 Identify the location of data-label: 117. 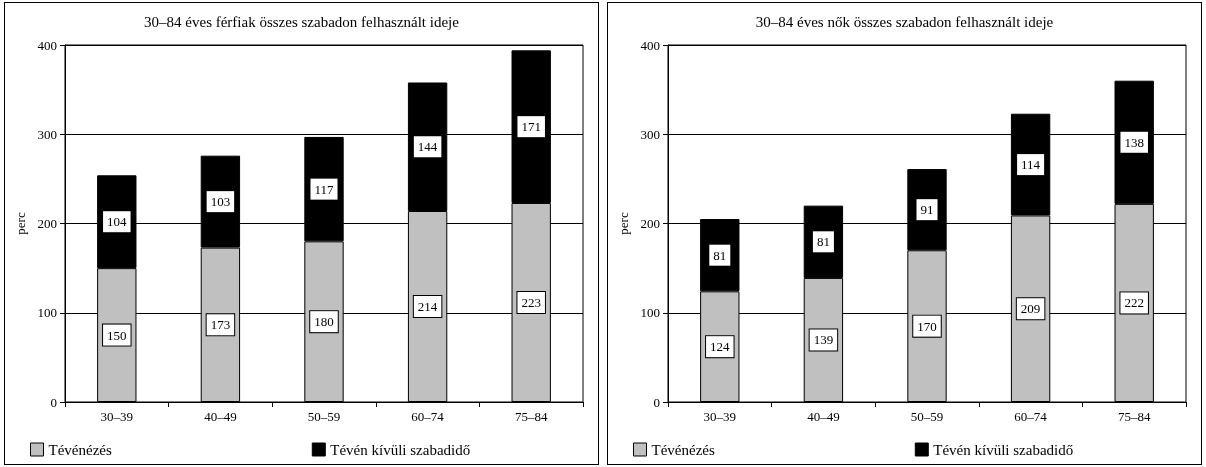
(324, 189).